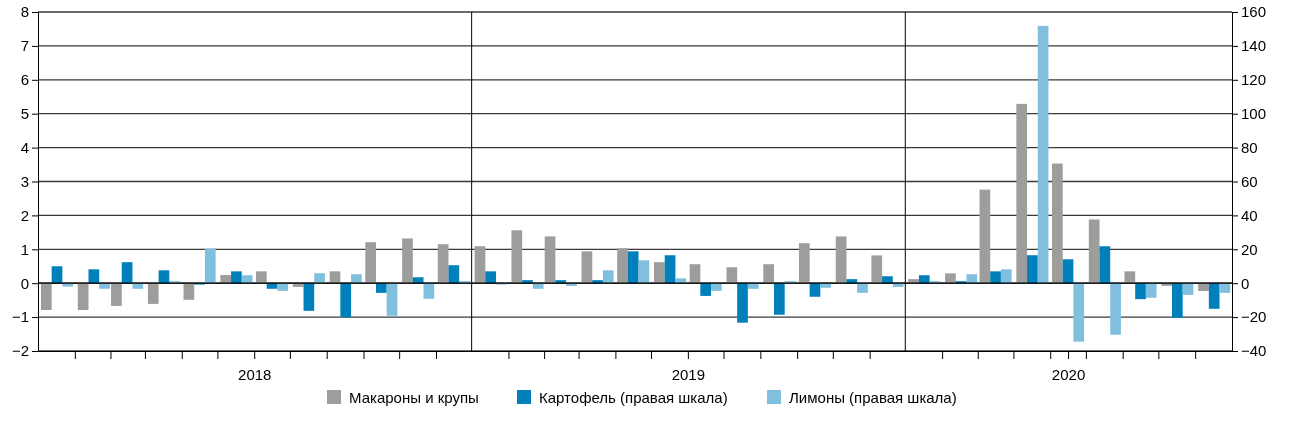  What do you see at coordinates (24, 113) in the screenshot?
I see `y-tick-label: 5` at bounding box center [24, 113].